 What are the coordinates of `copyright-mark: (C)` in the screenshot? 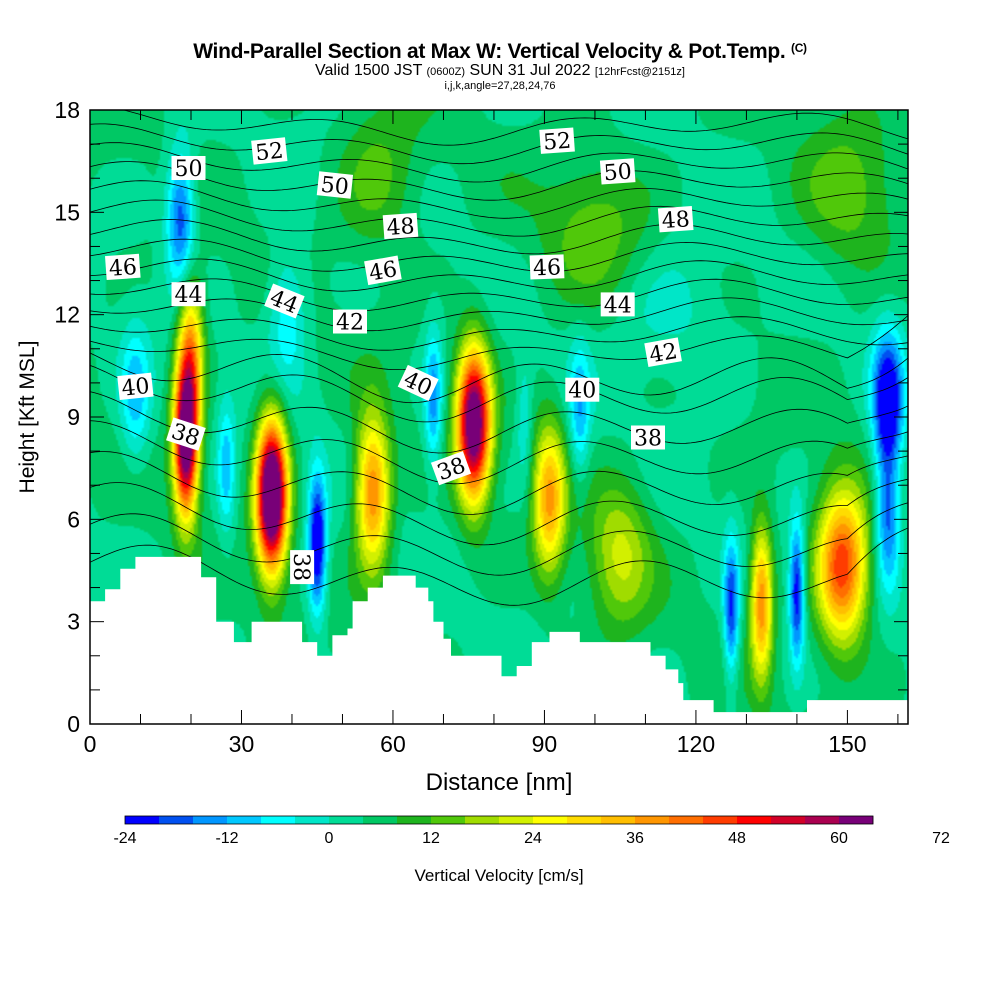 It's located at (799, 48).